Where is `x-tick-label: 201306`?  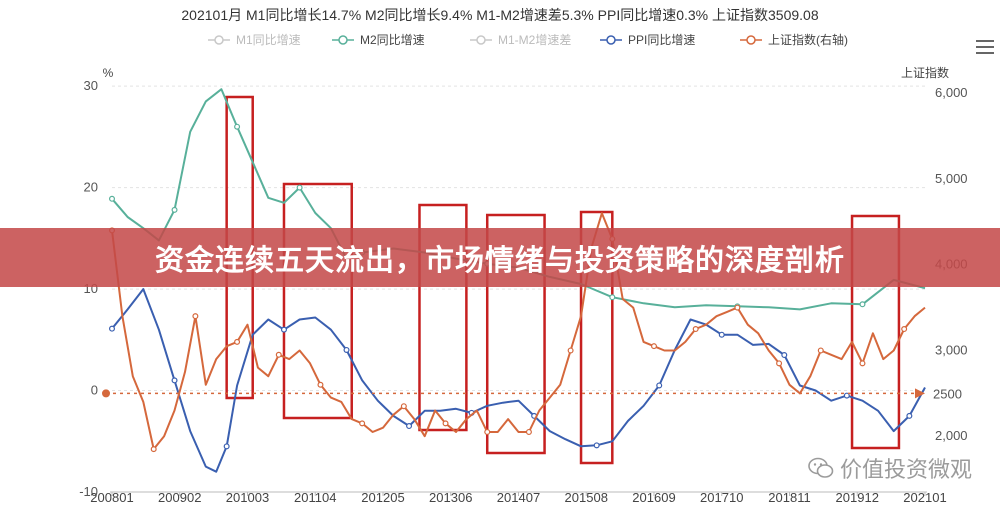
x-tick-label: 201306 is located at coordinates (450, 497).